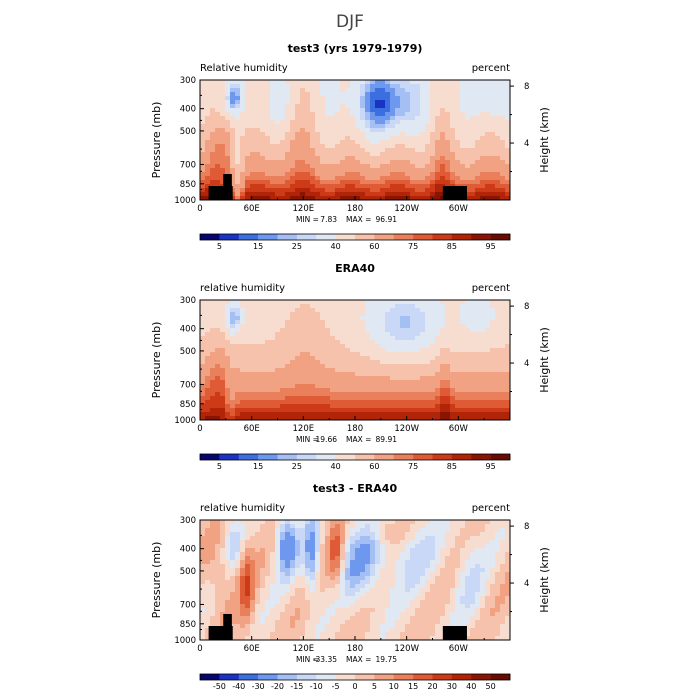 The image size is (700, 700). Describe the element at coordinates (355, 457) in the screenshot. I see `colorbar-frame` at that location.